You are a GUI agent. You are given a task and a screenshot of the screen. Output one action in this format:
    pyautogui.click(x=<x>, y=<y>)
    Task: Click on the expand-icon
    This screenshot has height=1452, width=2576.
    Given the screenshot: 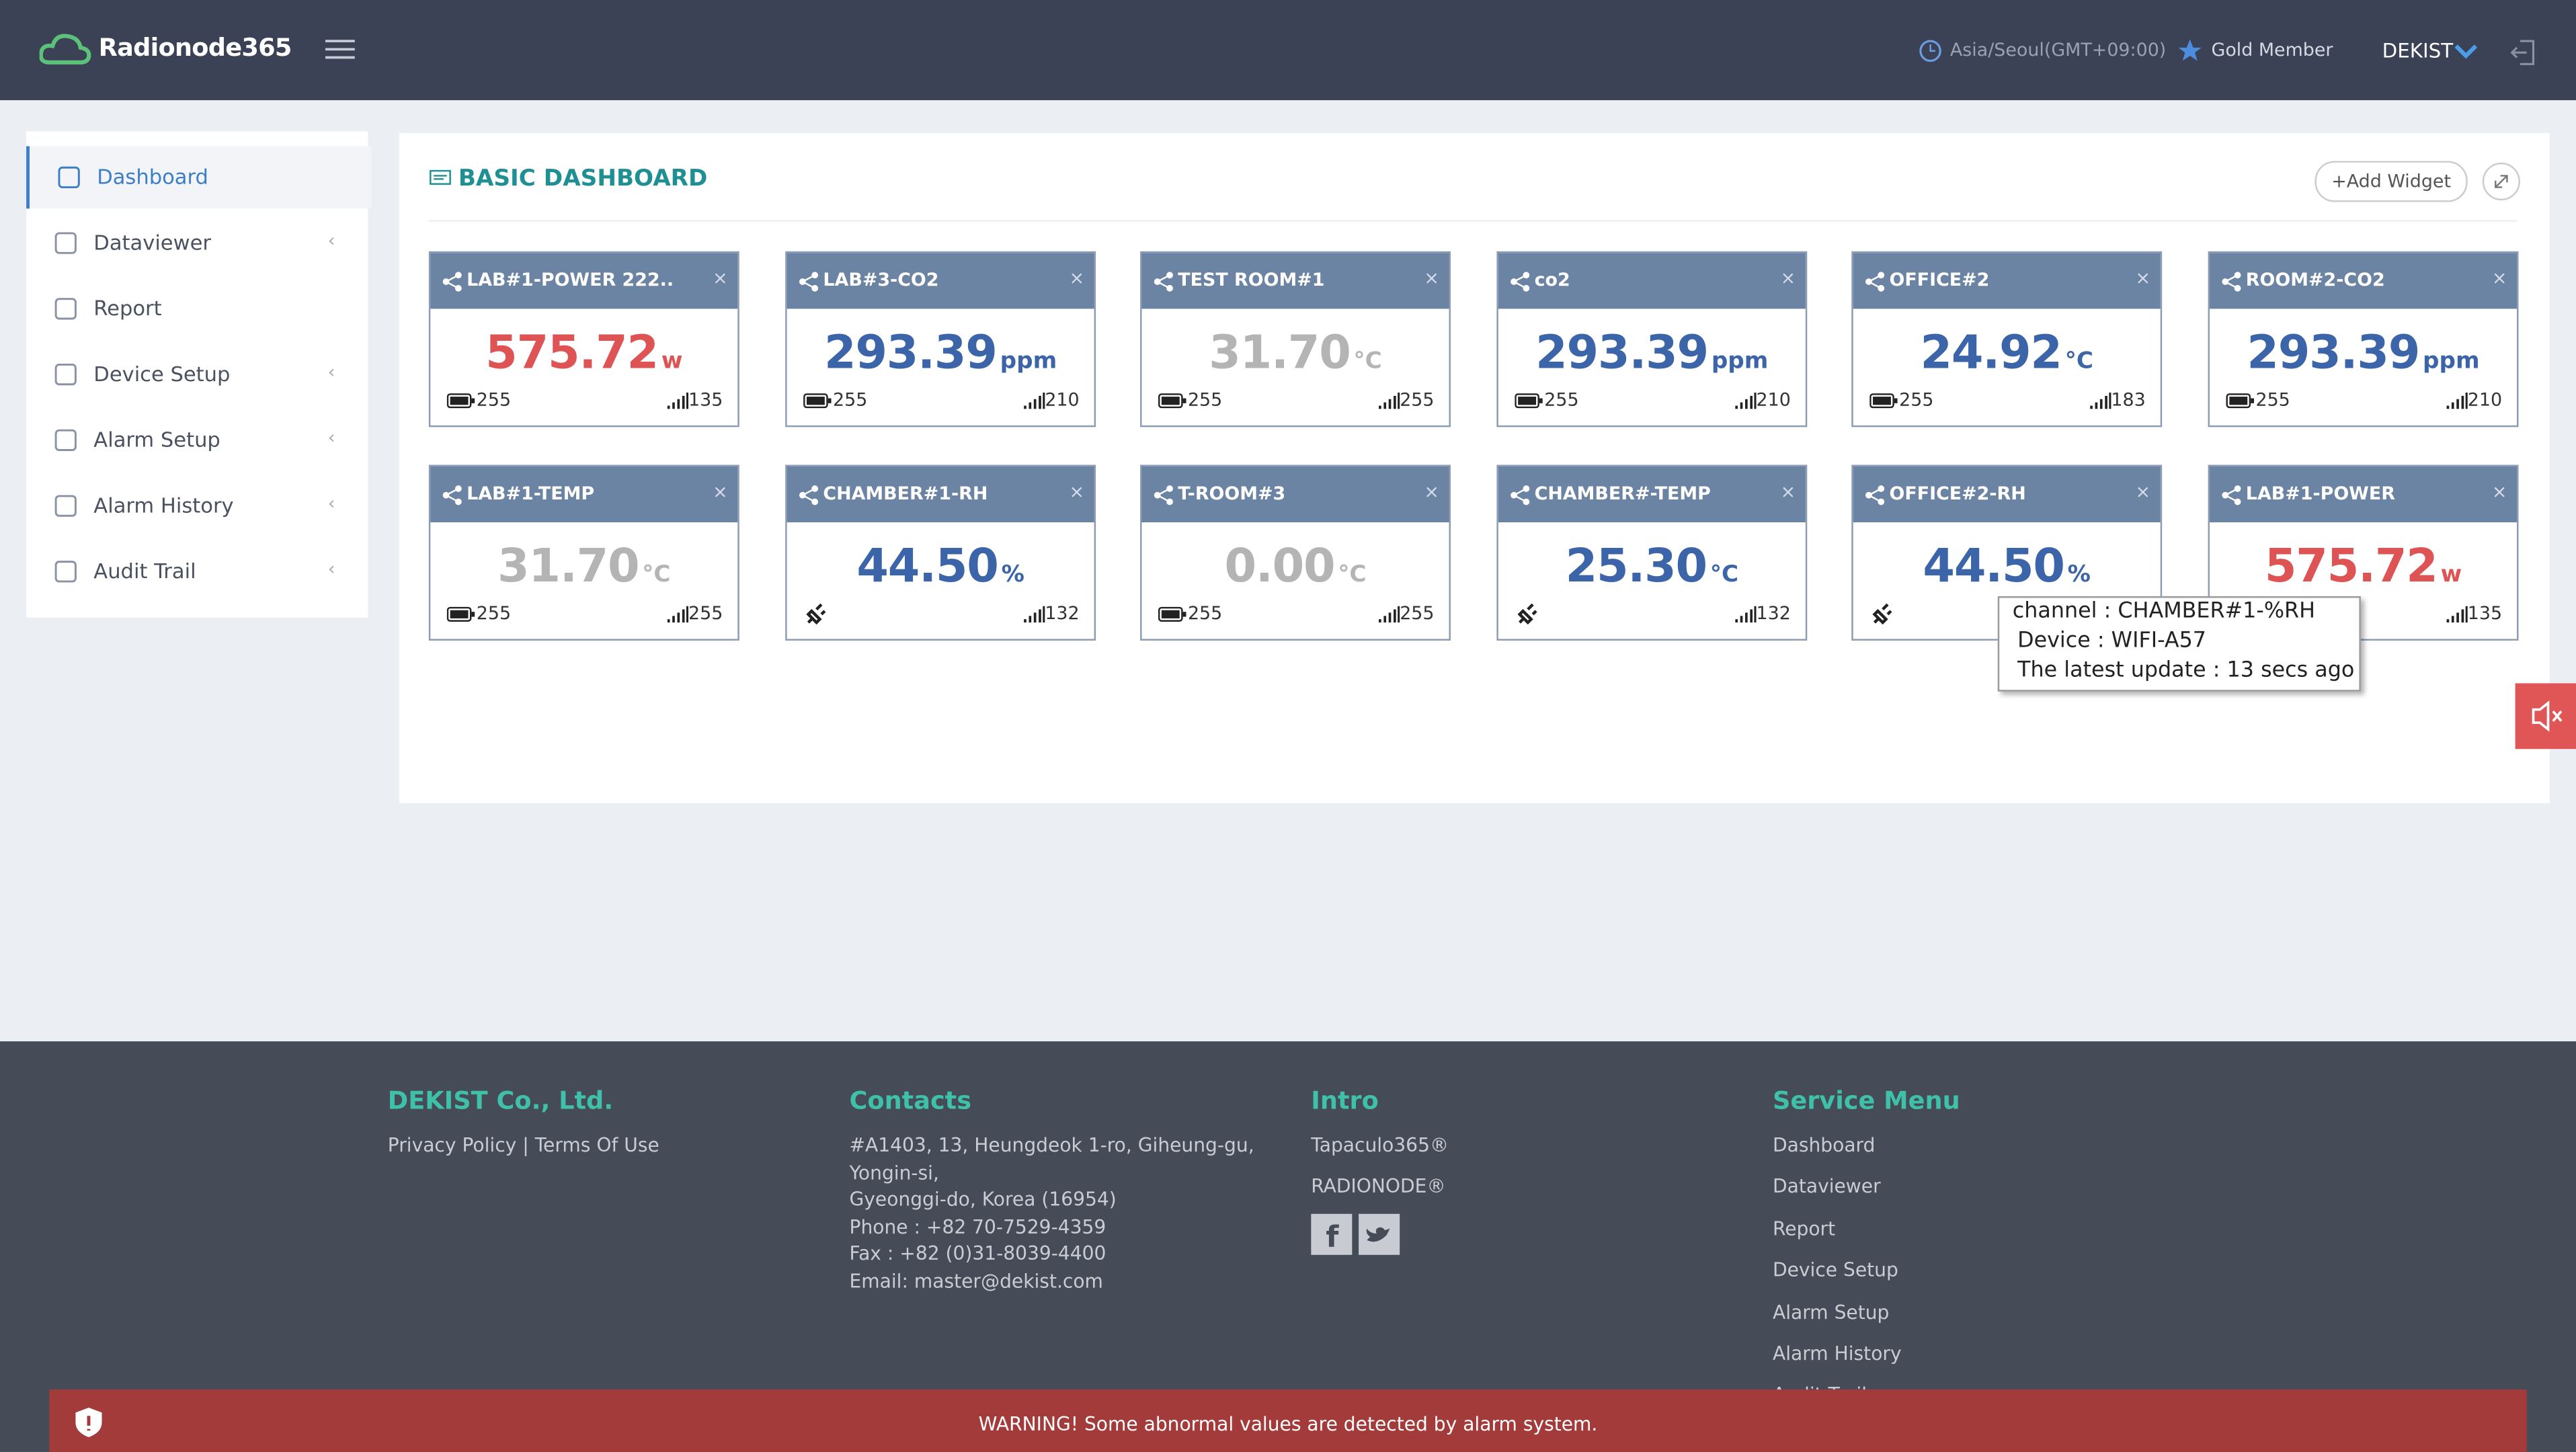 What is the action you would take?
    pyautogui.click(x=2501, y=182)
    